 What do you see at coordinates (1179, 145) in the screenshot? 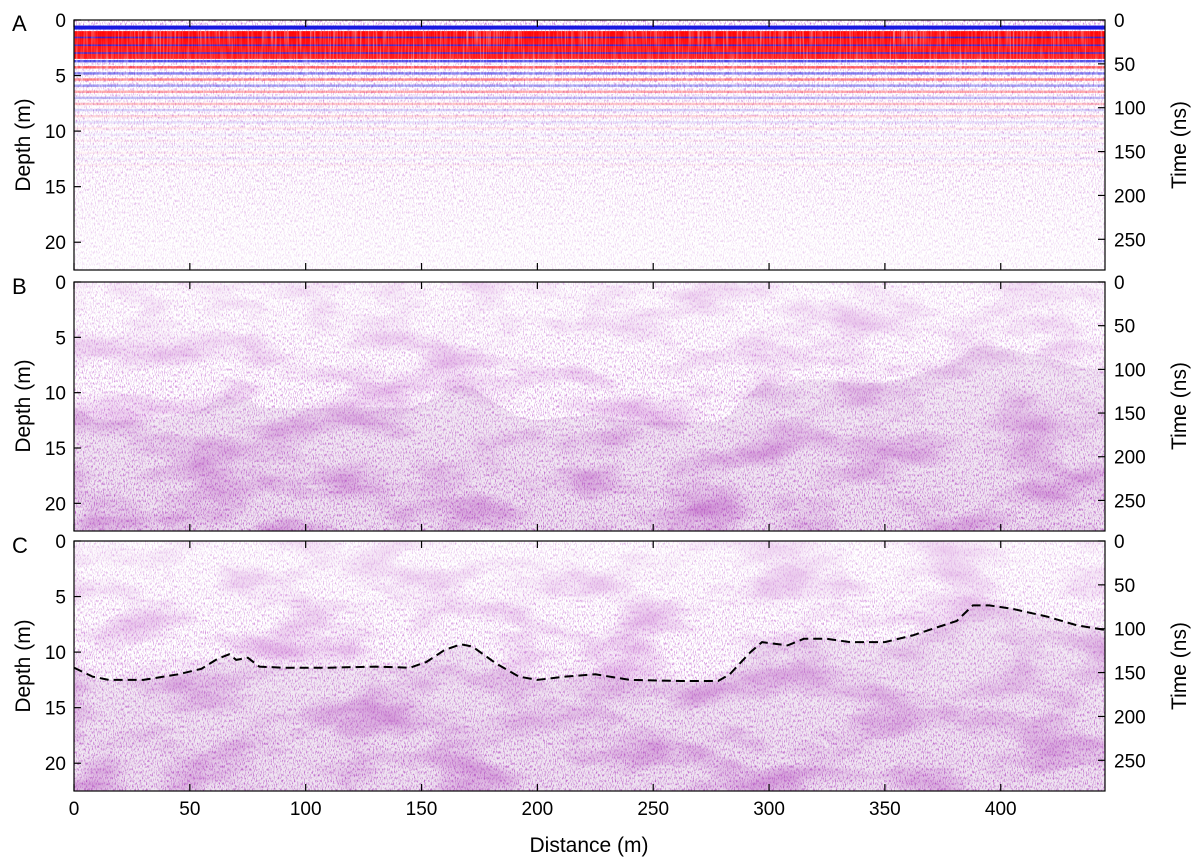
I see `panel-a-ylabel-right: Time (ns)` at bounding box center [1179, 145].